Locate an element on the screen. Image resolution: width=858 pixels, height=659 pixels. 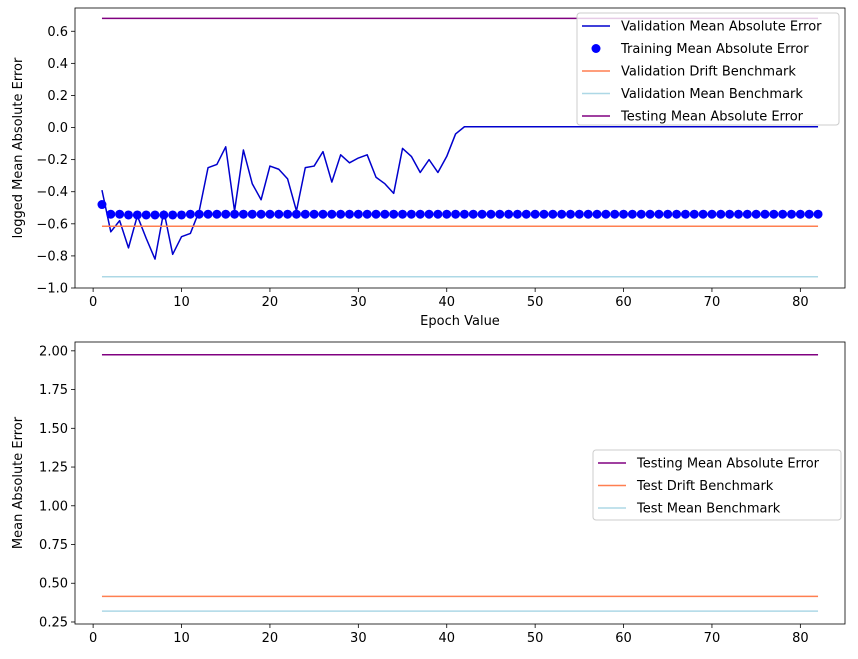
y-tick-label: 0.2 is located at coordinates (57, 96).